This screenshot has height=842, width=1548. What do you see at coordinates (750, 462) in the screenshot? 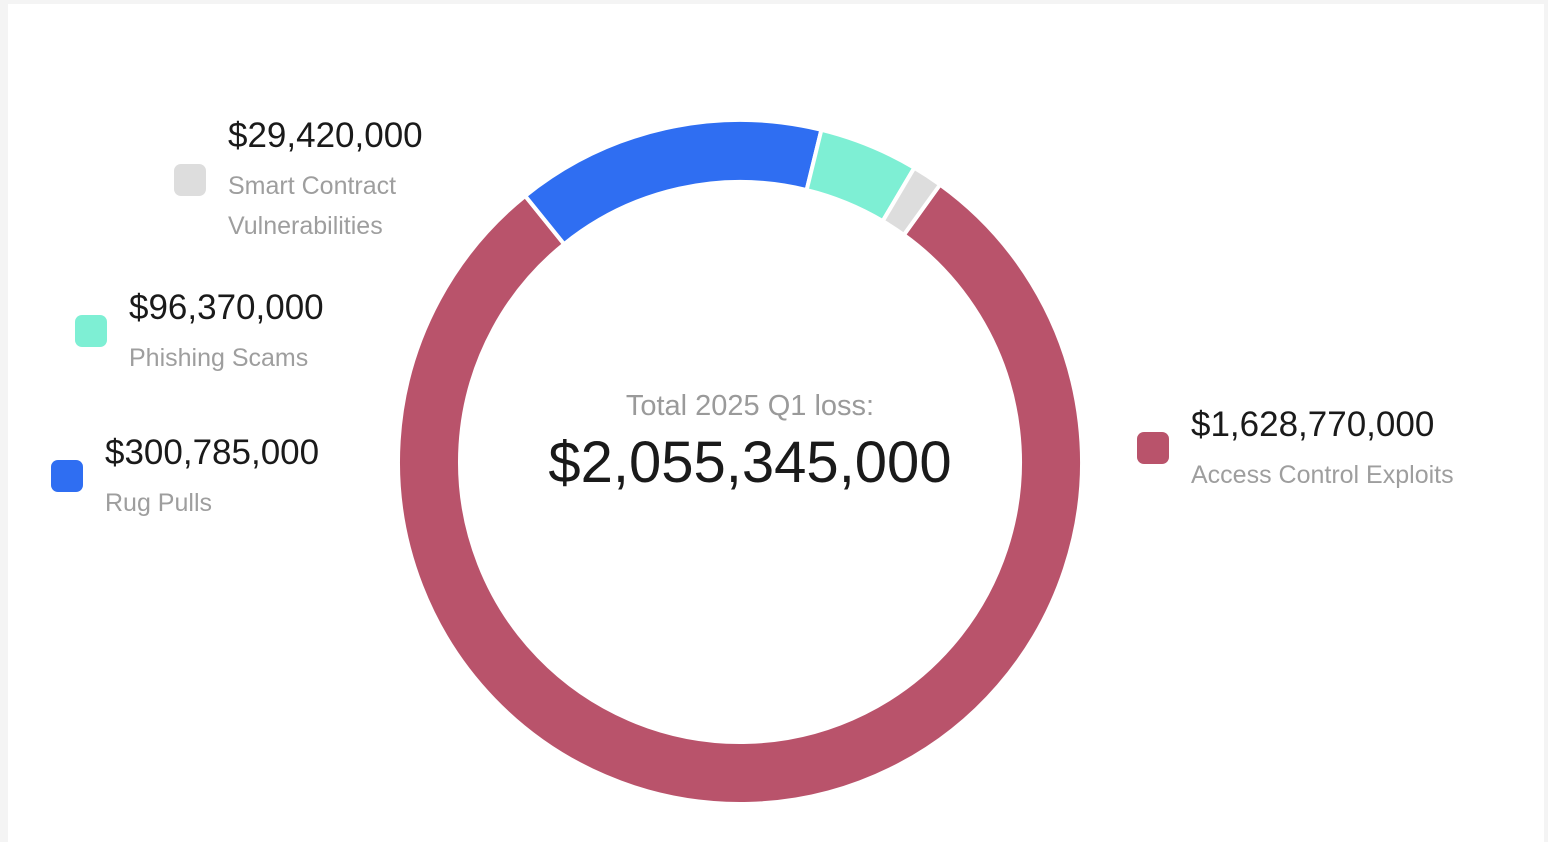
I see `total-value: $2,055,345,000` at bounding box center [750, 462].